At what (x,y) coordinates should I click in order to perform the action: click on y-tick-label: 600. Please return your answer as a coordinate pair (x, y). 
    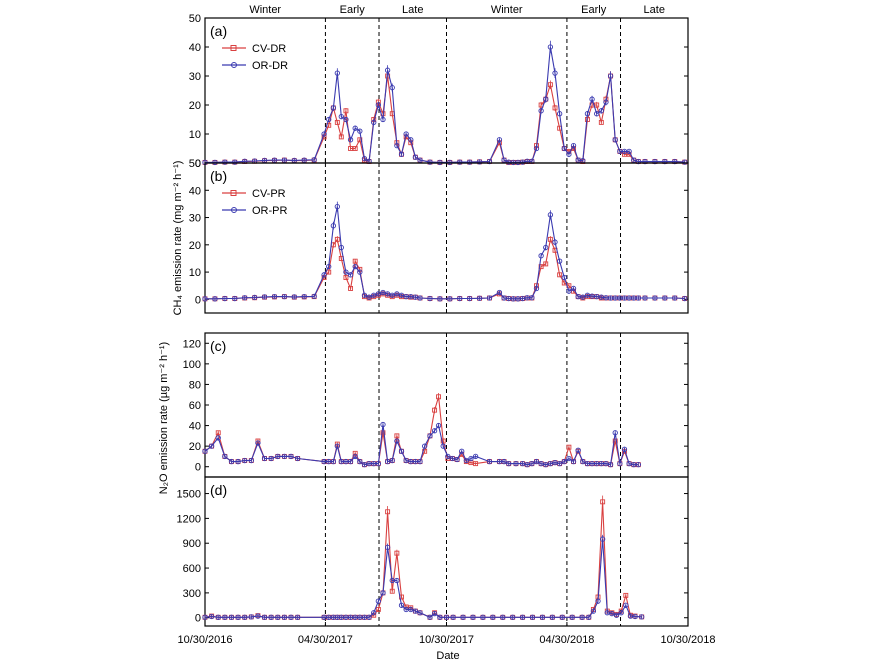
    Looking at the image, I should click on (192, 569).